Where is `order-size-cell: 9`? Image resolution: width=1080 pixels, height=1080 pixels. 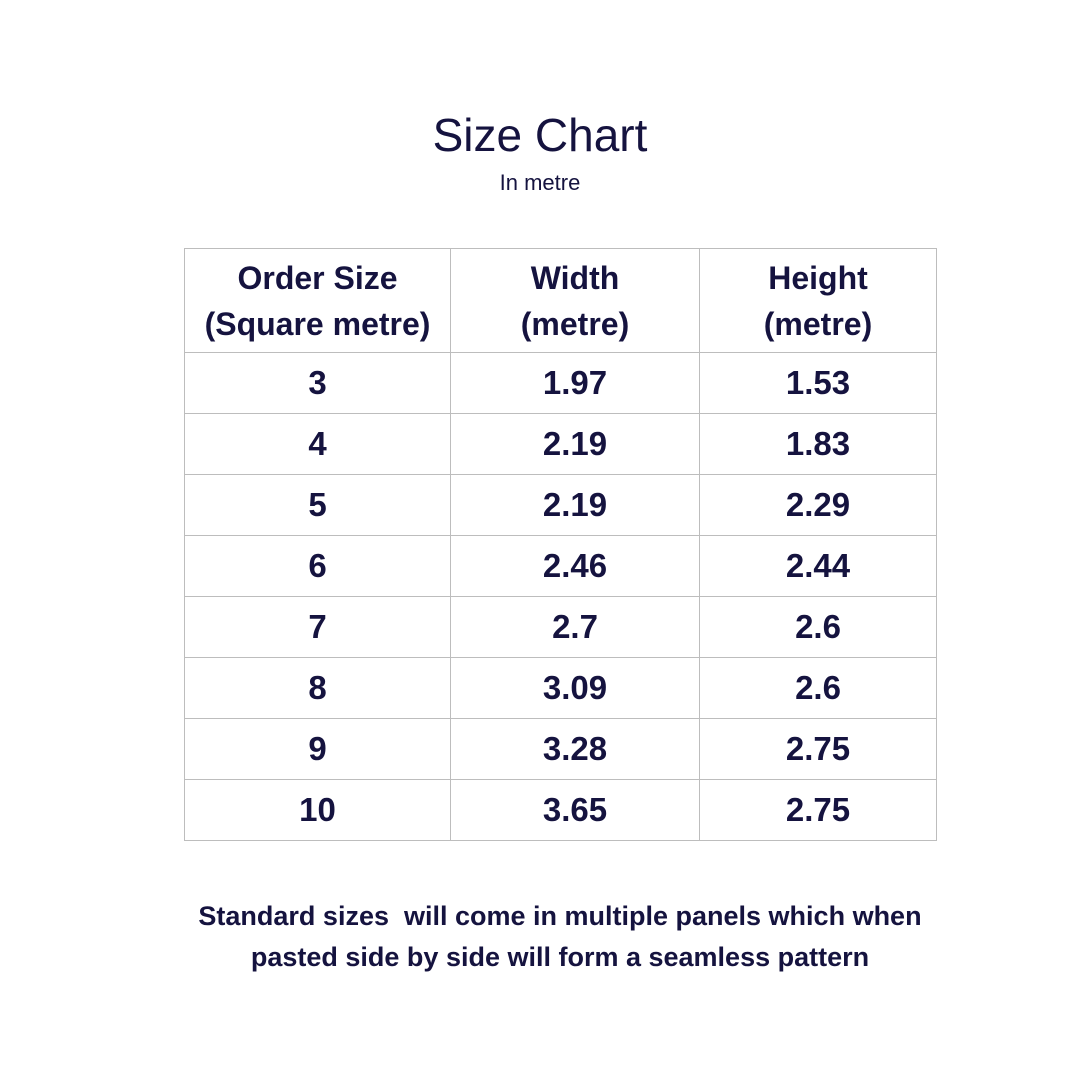 order-size-cell: 9 is located at coordinates (317, 749).